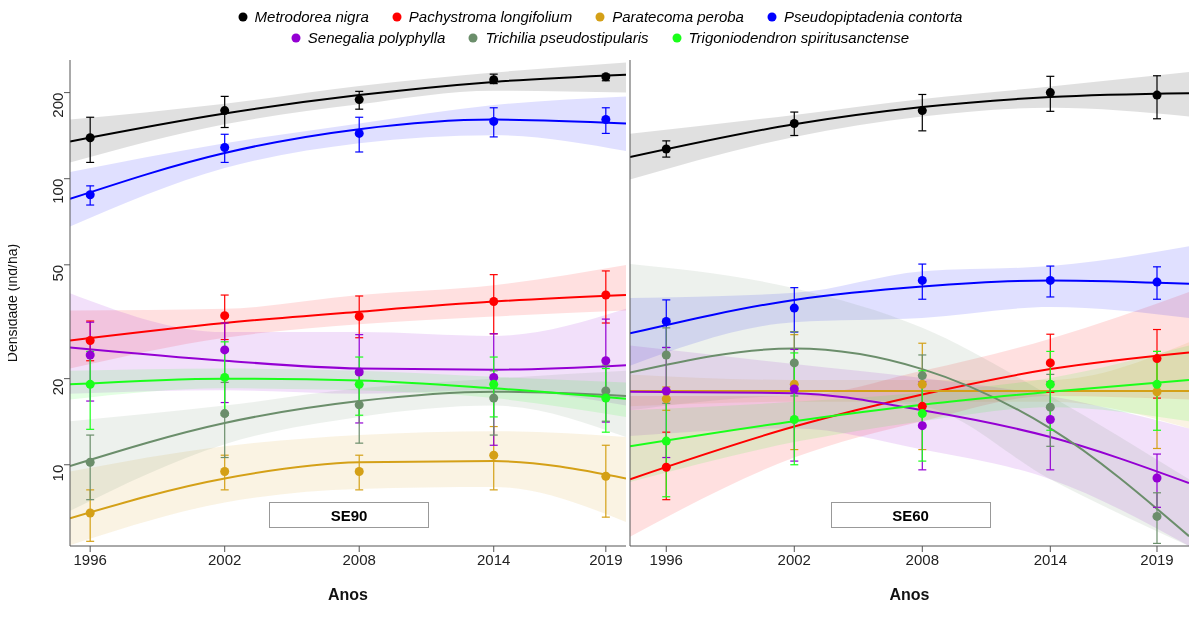  Describe the element at coordinates (58, 105) in the screenshot. I see `y-tick-label: 200` at that location.